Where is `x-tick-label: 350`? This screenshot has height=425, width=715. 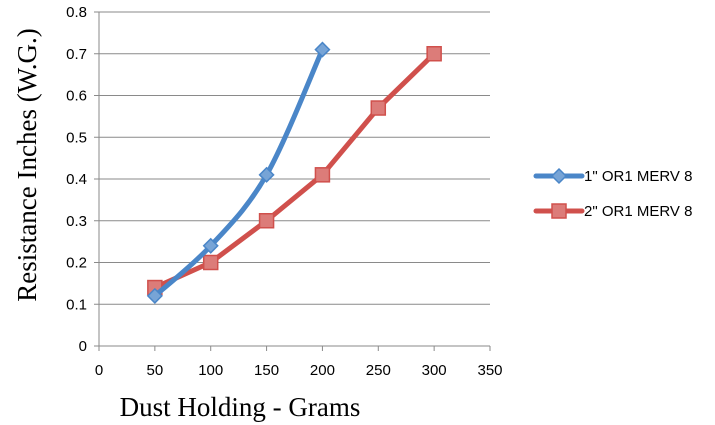 x-tick-label: 350 is located at coordinates (489, 370).